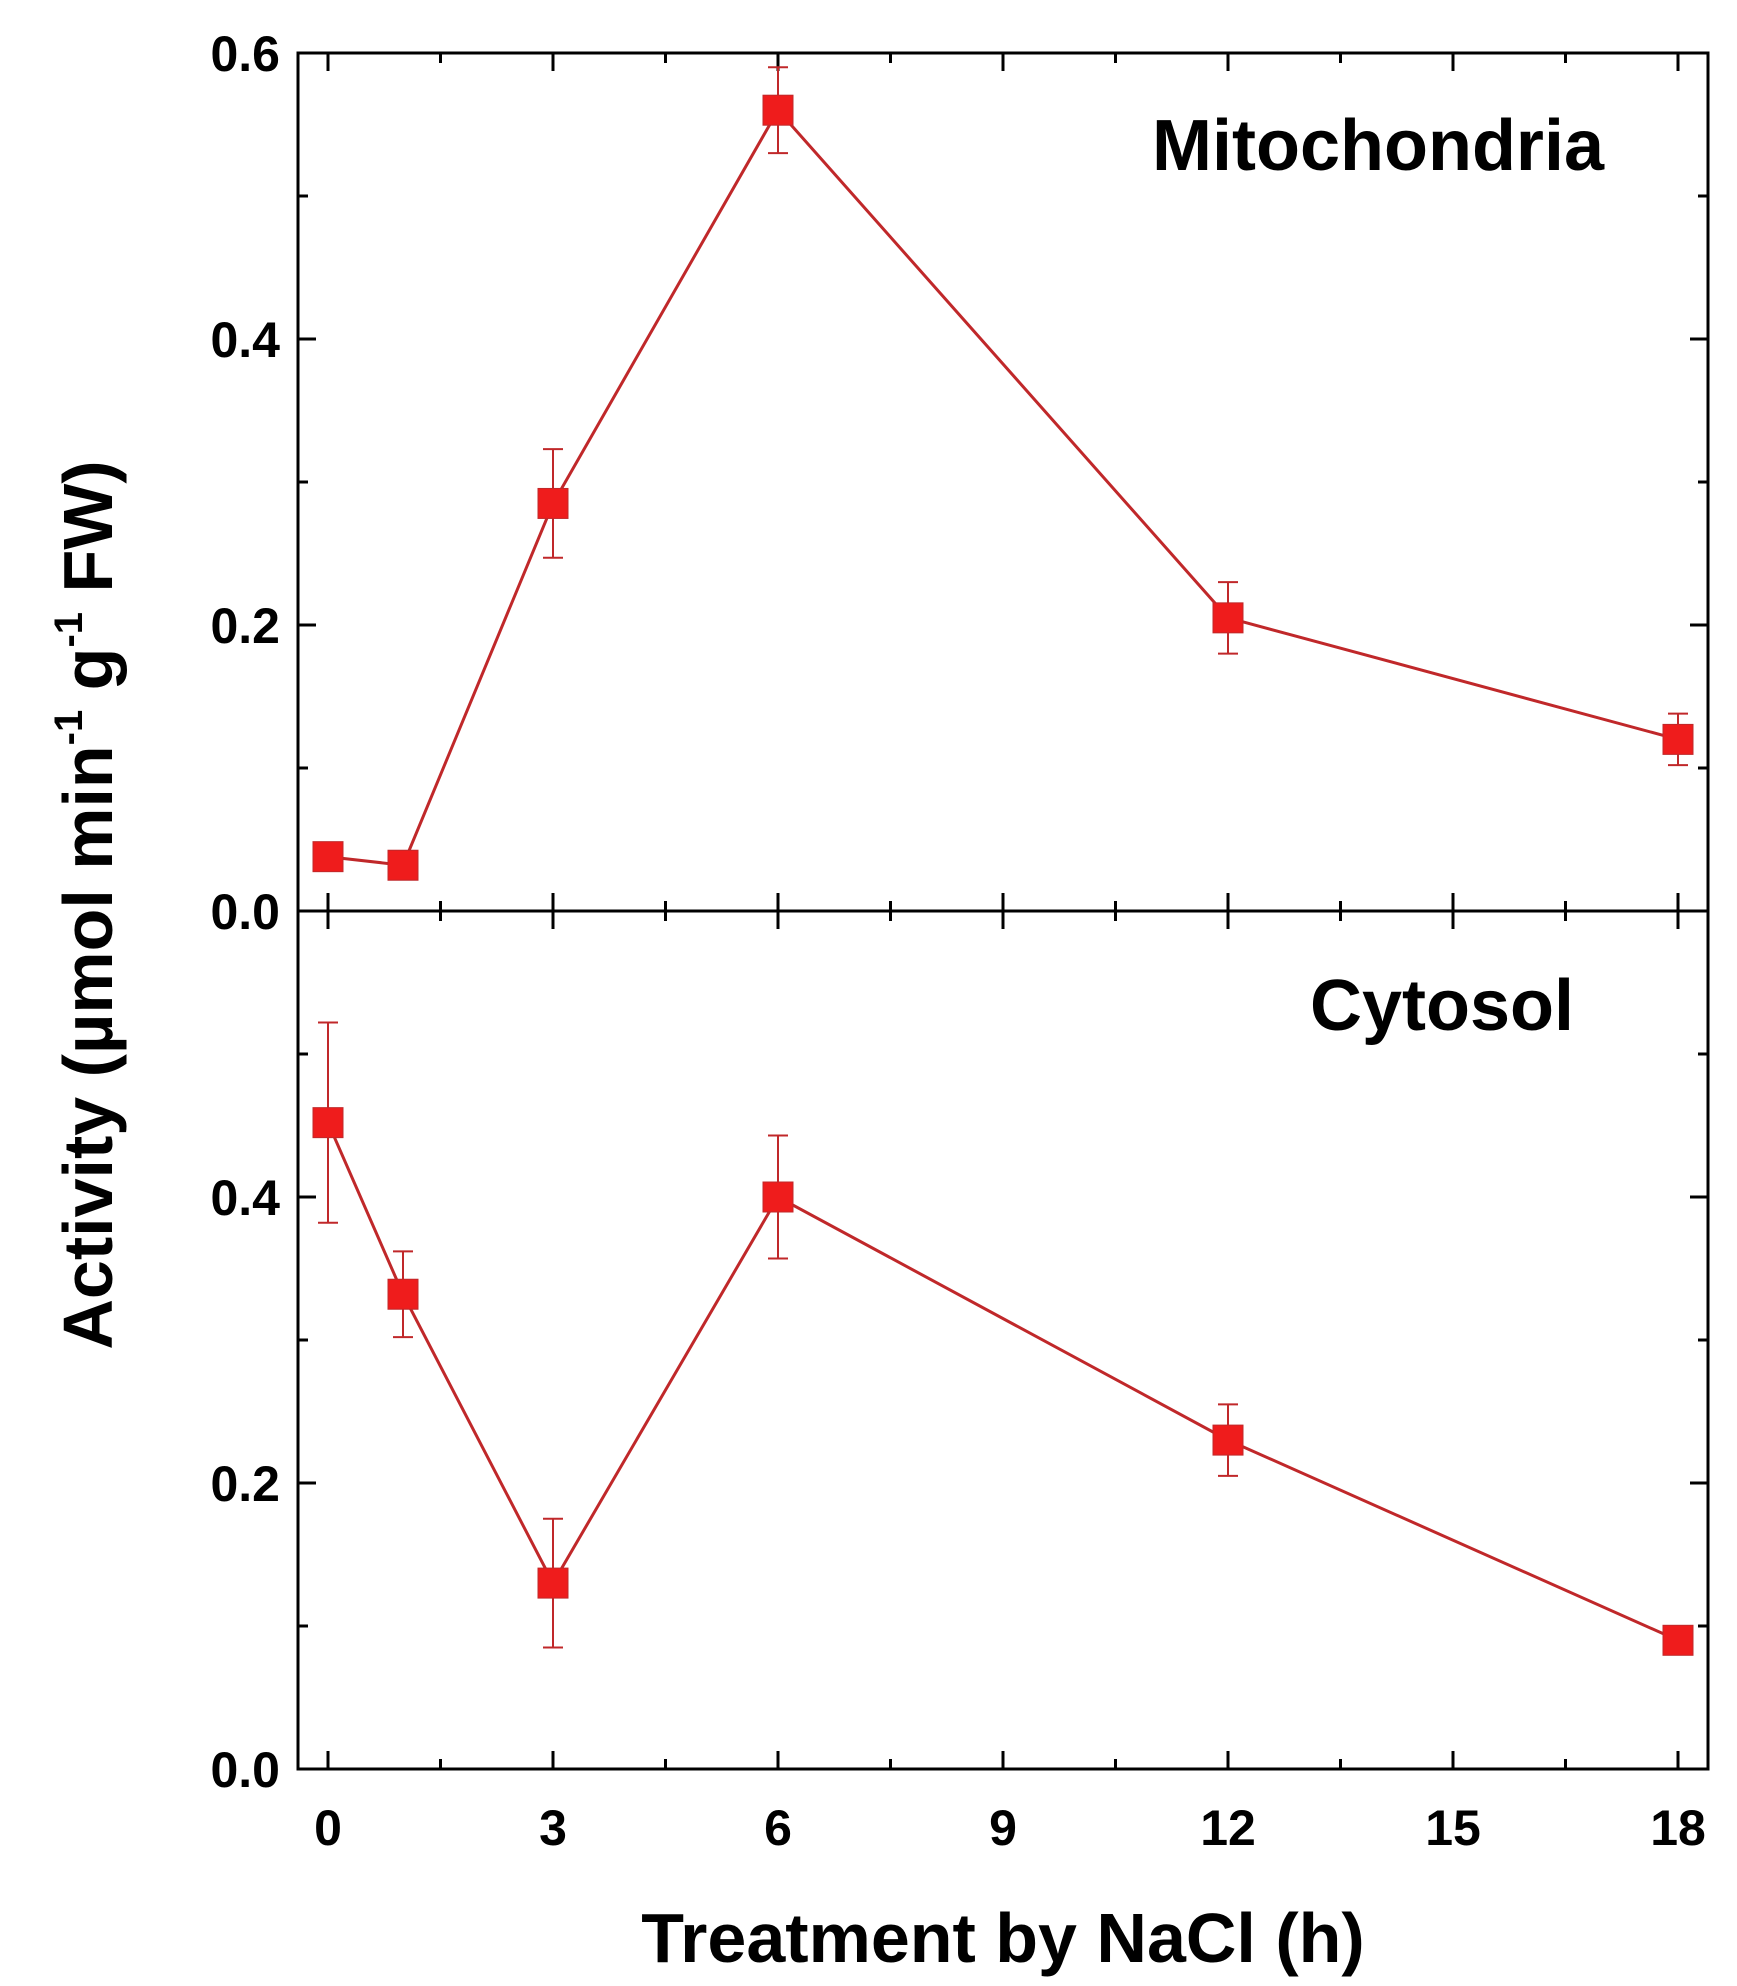 The height and width of the screenshot is (1986, 1737). I want to click on x-tick-label: 6, so click(778, 1828).